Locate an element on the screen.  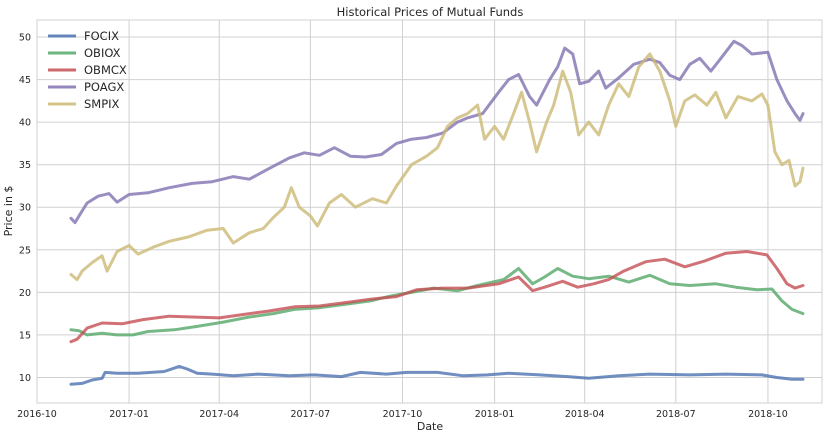
legend-label-focix: FOCIX is located at coordinates (101, 36).